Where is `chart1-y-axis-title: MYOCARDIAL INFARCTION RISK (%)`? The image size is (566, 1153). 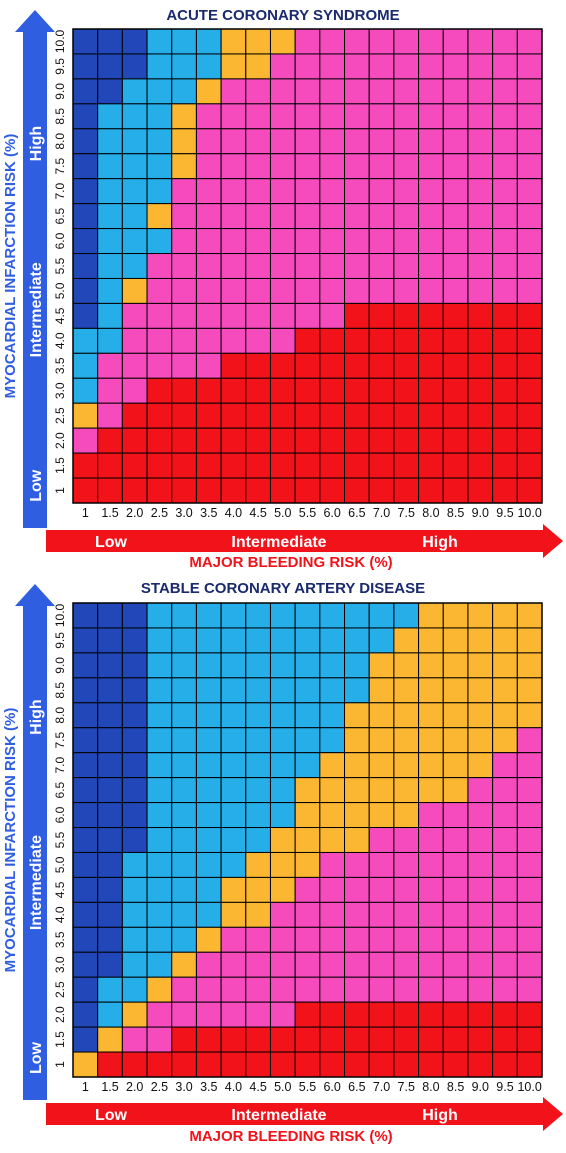
chart1-y-axis-title: MYOCARDIAL INFARCTION RISK (%) is located at coordinates (10, 266).